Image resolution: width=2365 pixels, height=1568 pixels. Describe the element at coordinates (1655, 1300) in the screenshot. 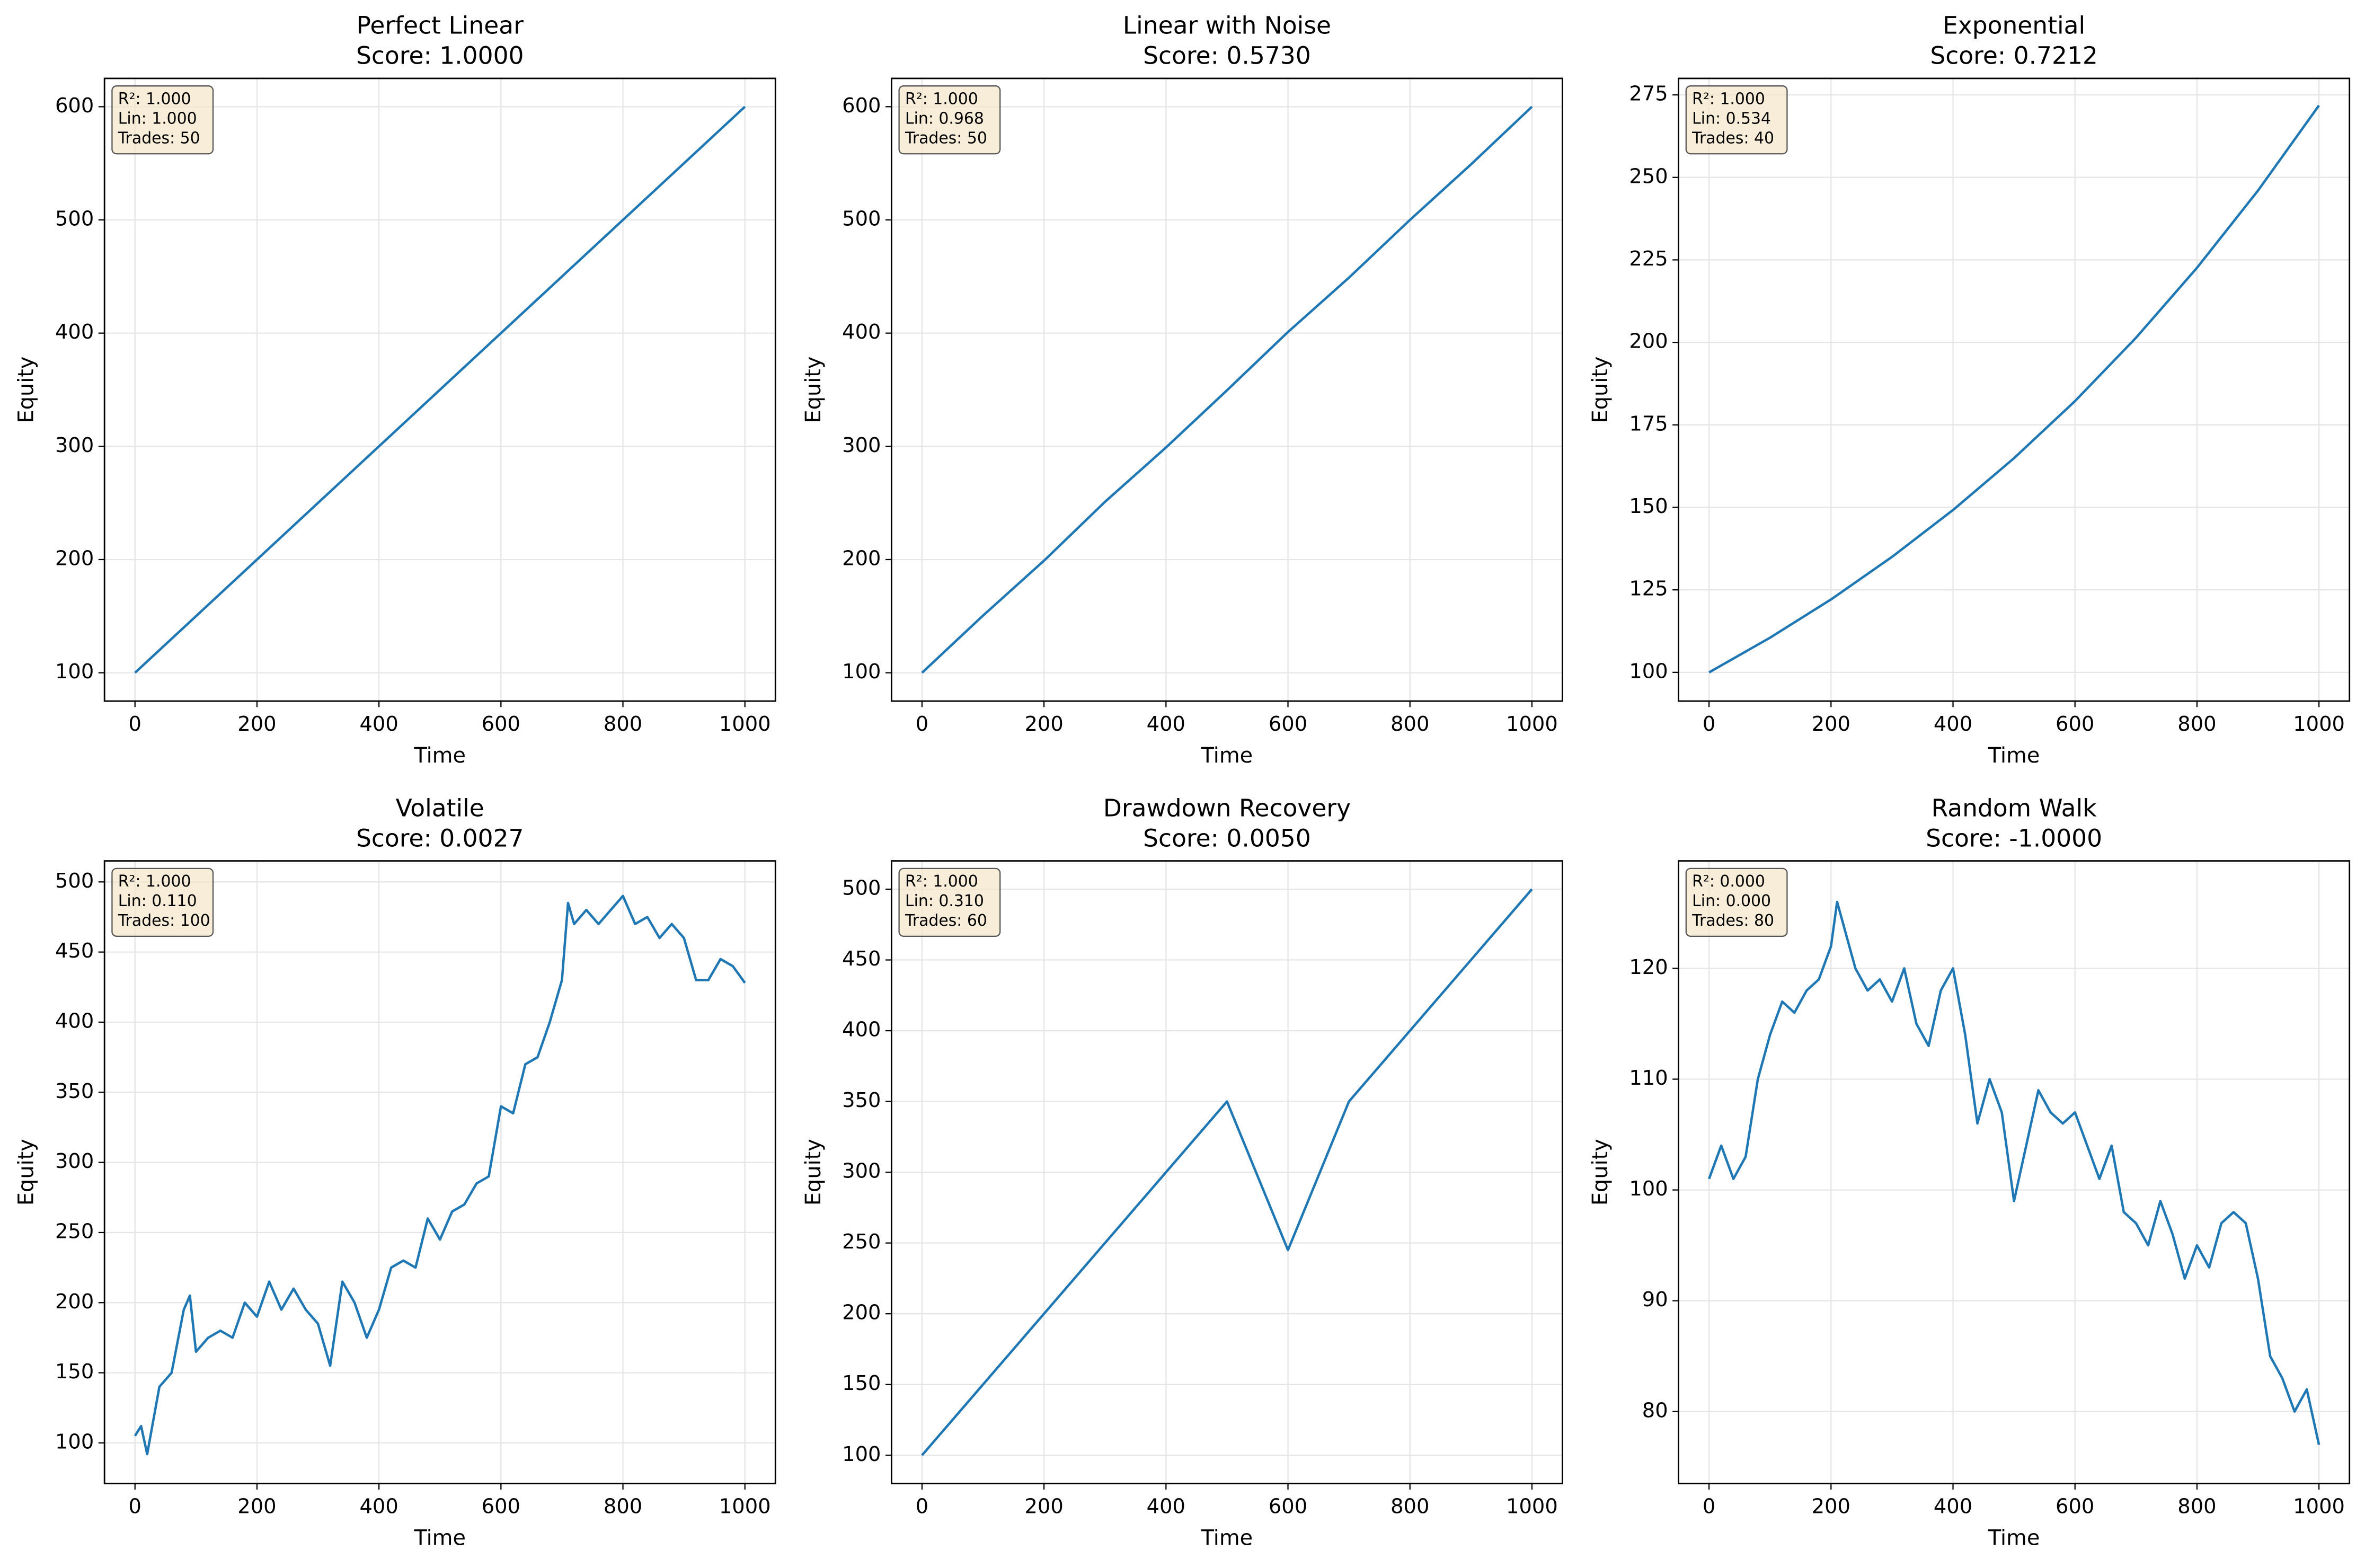

I see `y-tick-label: 90` at that location.